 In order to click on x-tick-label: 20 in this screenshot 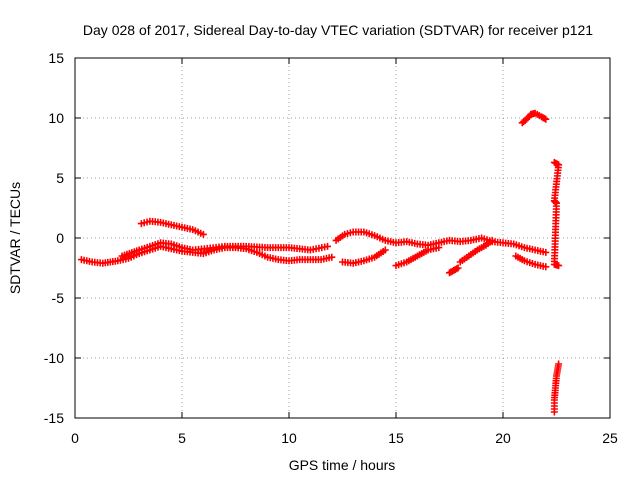, I will do `click(503, 438)`.